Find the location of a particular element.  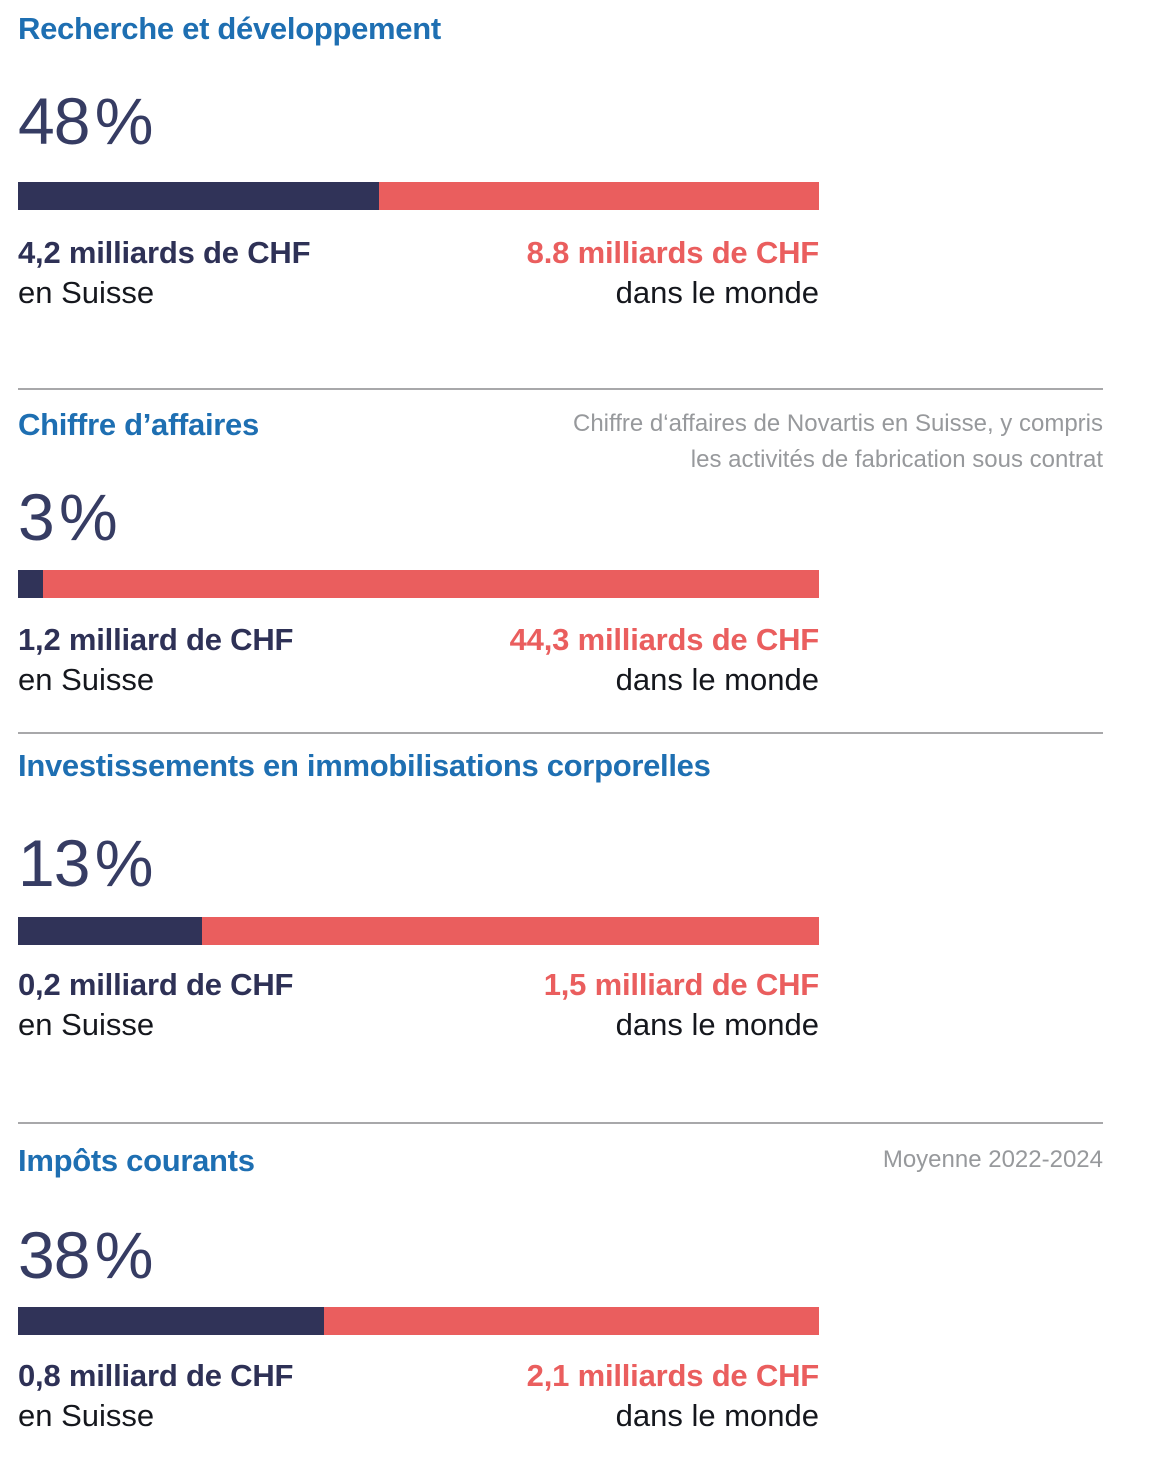

world-label-block: 8.8 milliards de CHF dans le monde is located at coordinates (673, 273).